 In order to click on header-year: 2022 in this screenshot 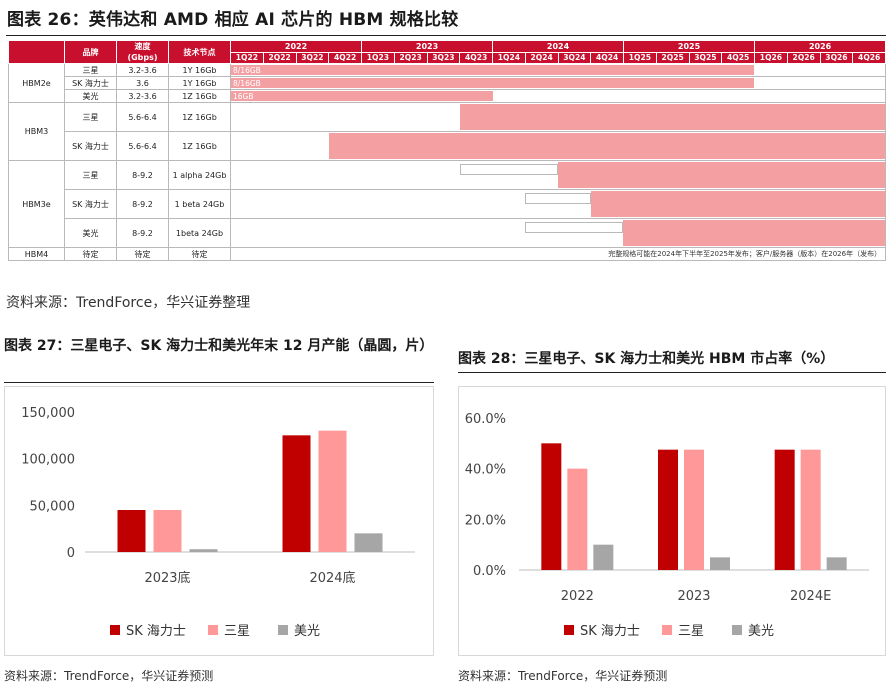, I will do `click(296, 47)`.